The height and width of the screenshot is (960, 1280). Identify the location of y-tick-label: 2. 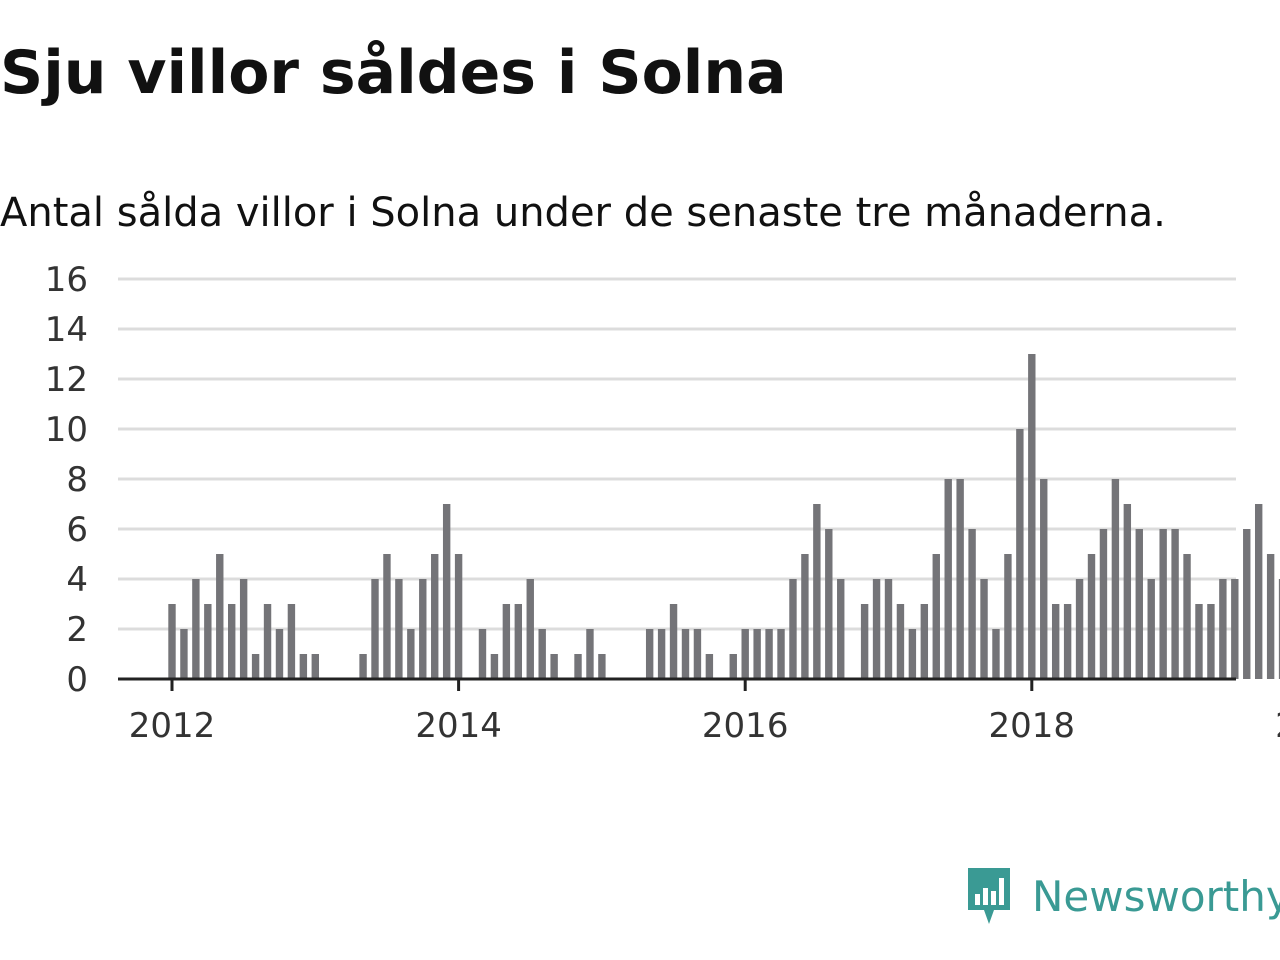
(77, 630).